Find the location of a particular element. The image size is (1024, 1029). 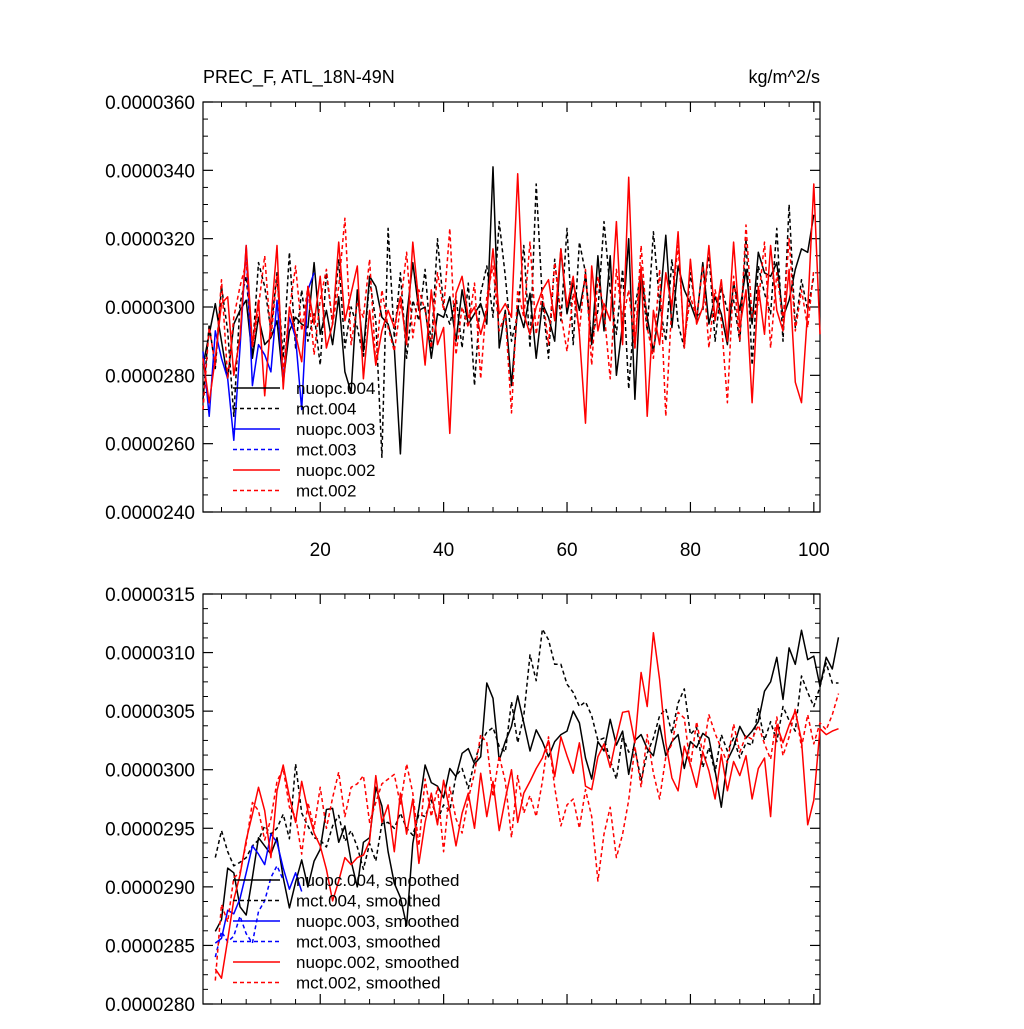

legend-label: nuopc.003, smoothed is located at coordinates (378, 921).